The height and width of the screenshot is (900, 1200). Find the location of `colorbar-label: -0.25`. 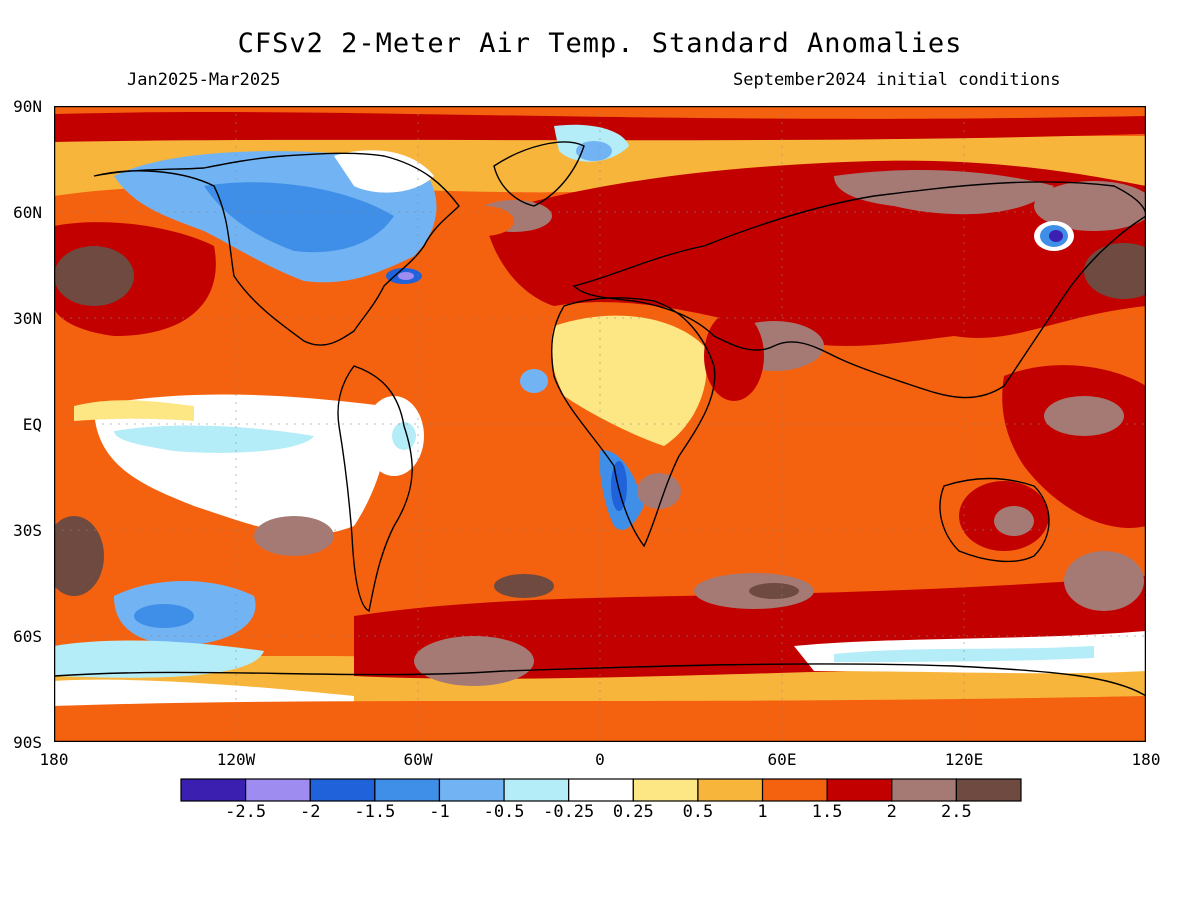

colorbar-label: -0.25 is located at coordinates (569, 812).